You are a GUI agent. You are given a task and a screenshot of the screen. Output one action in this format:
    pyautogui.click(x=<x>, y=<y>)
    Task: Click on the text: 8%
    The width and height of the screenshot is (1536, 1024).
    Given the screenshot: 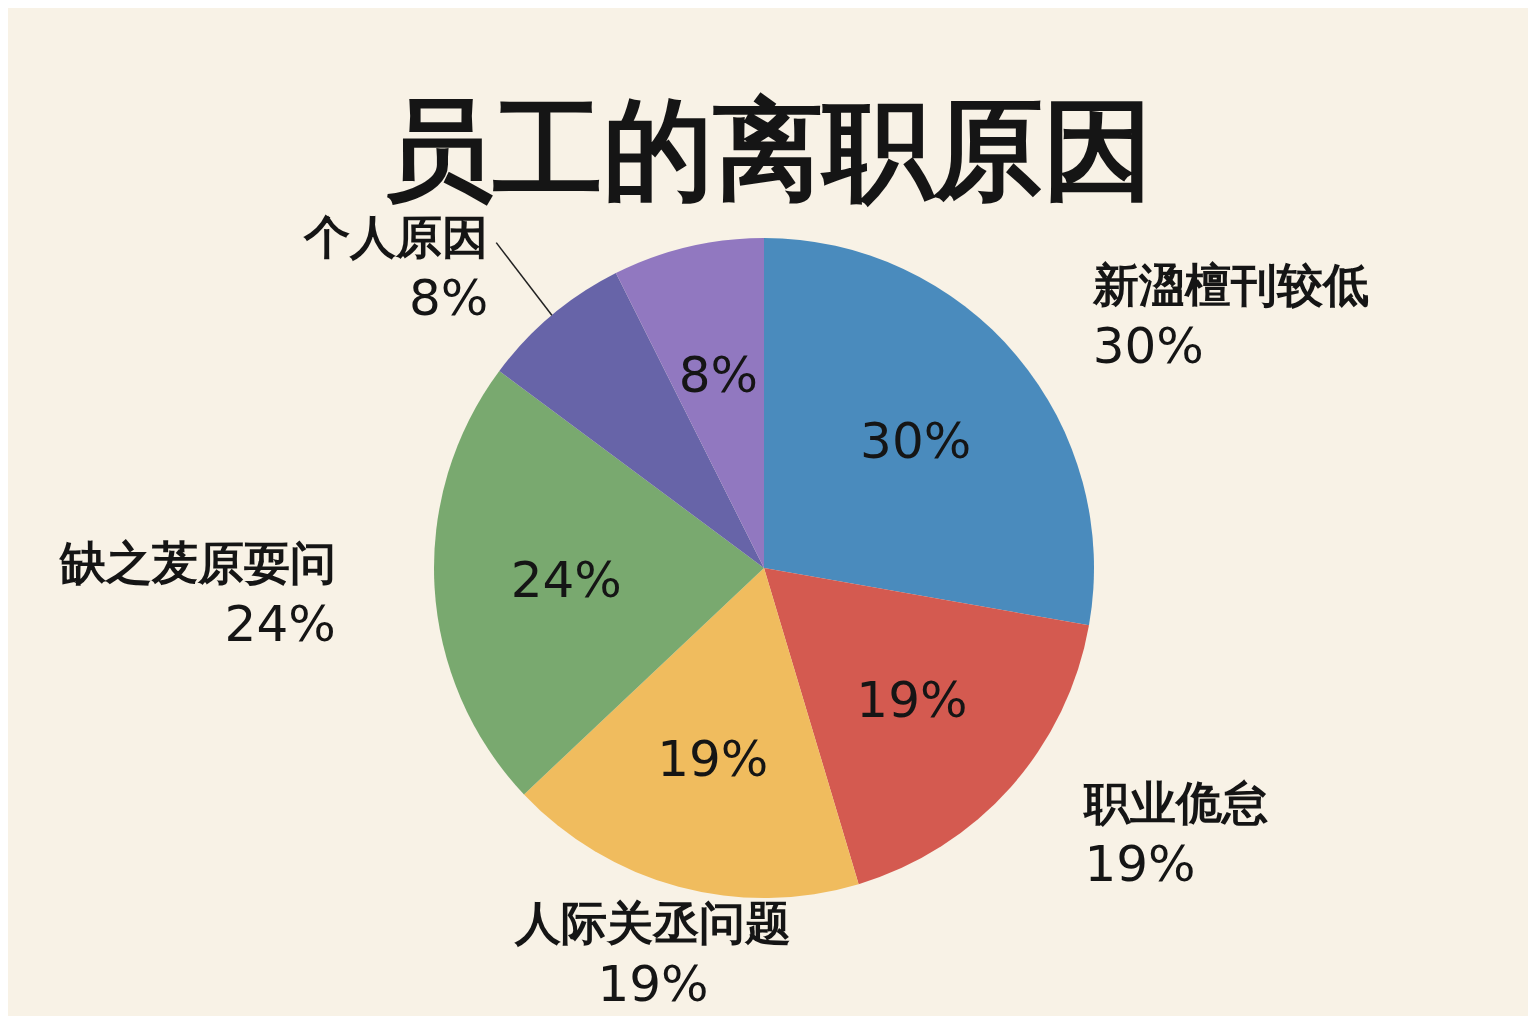 What is the action you would take?
    pyautogui.click(x=448, y=297)
    